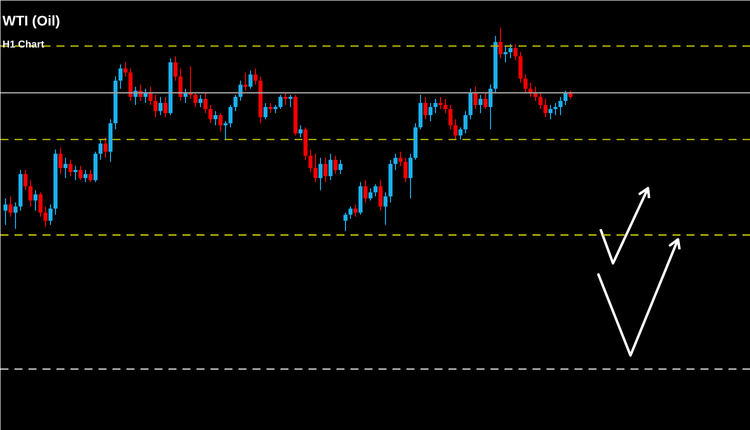  I want to click on text: H1 Chart, so click(23, 45).